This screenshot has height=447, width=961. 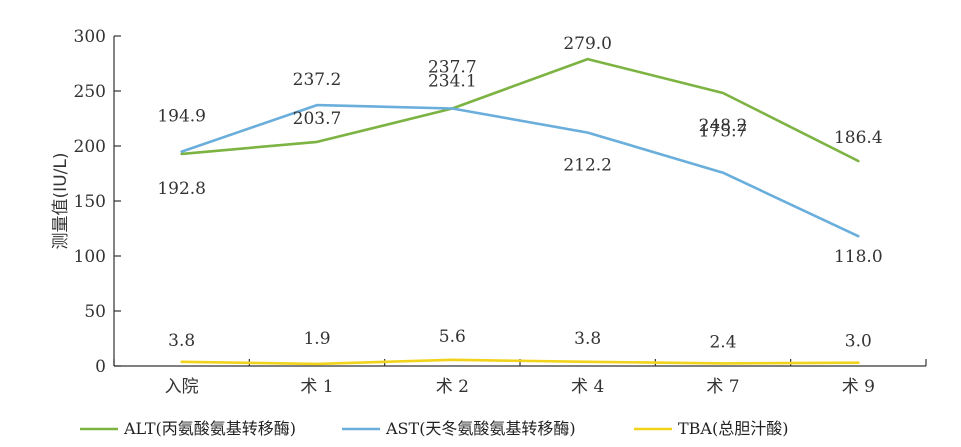 I want to click on data-label: 1.9, so click(x=316, y=339).